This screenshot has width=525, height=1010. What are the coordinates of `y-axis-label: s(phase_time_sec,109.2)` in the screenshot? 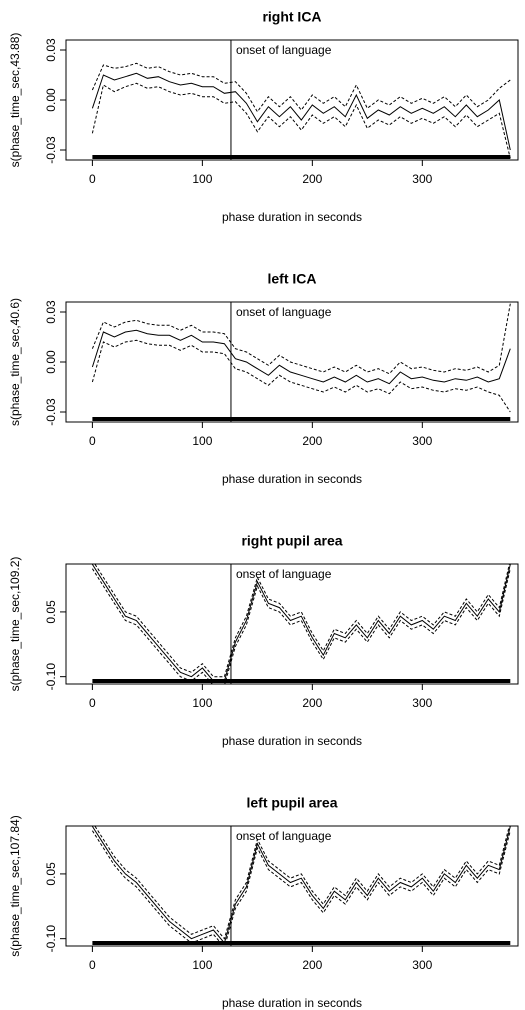 It's located at (15, 624).